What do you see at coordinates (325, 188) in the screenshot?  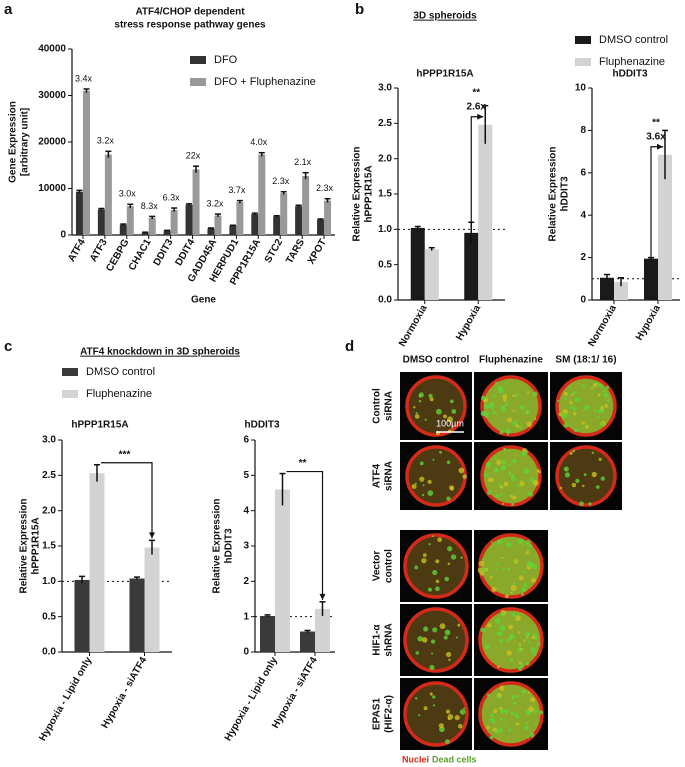 I see `fold-label: 2.3x` at bounding box center [325, 188].